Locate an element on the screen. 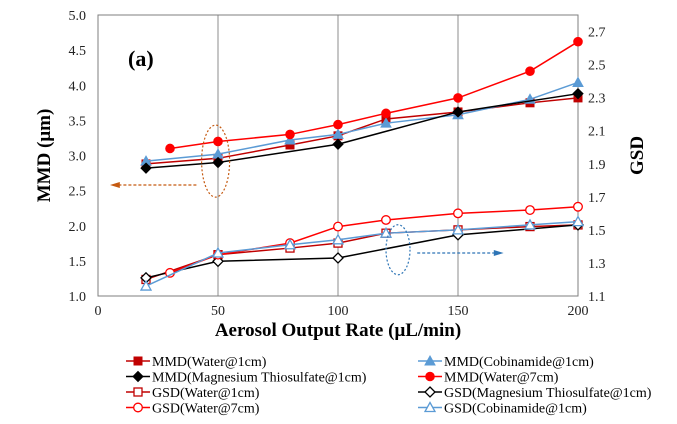 The width and height of the screenshot is (677, 424). x-axis-title: Aerosol Output Rate (μL/min) is located at coordinates (338, 330).